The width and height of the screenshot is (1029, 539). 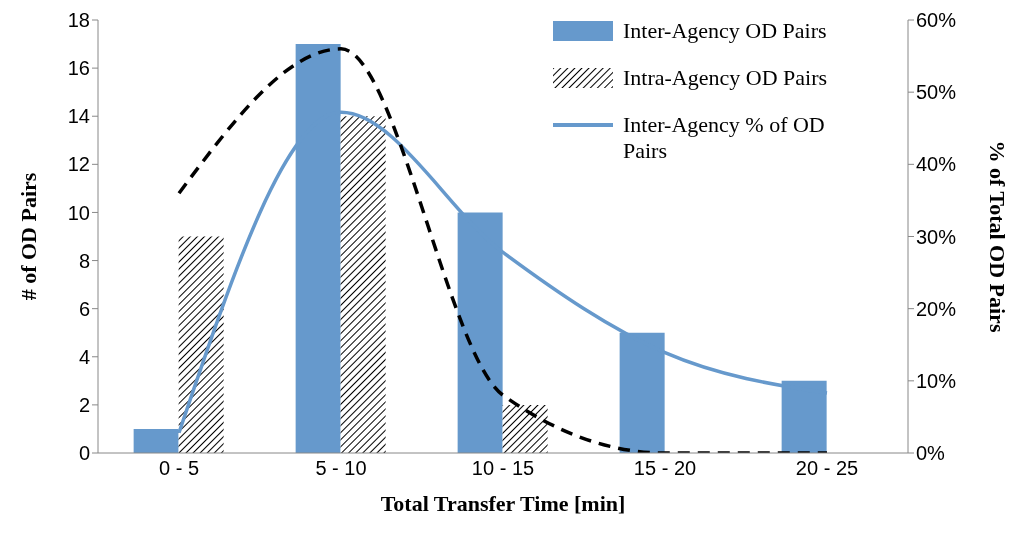 I want to click on y-axis-title: # of OD Pairs, so click(x=28, y=236).